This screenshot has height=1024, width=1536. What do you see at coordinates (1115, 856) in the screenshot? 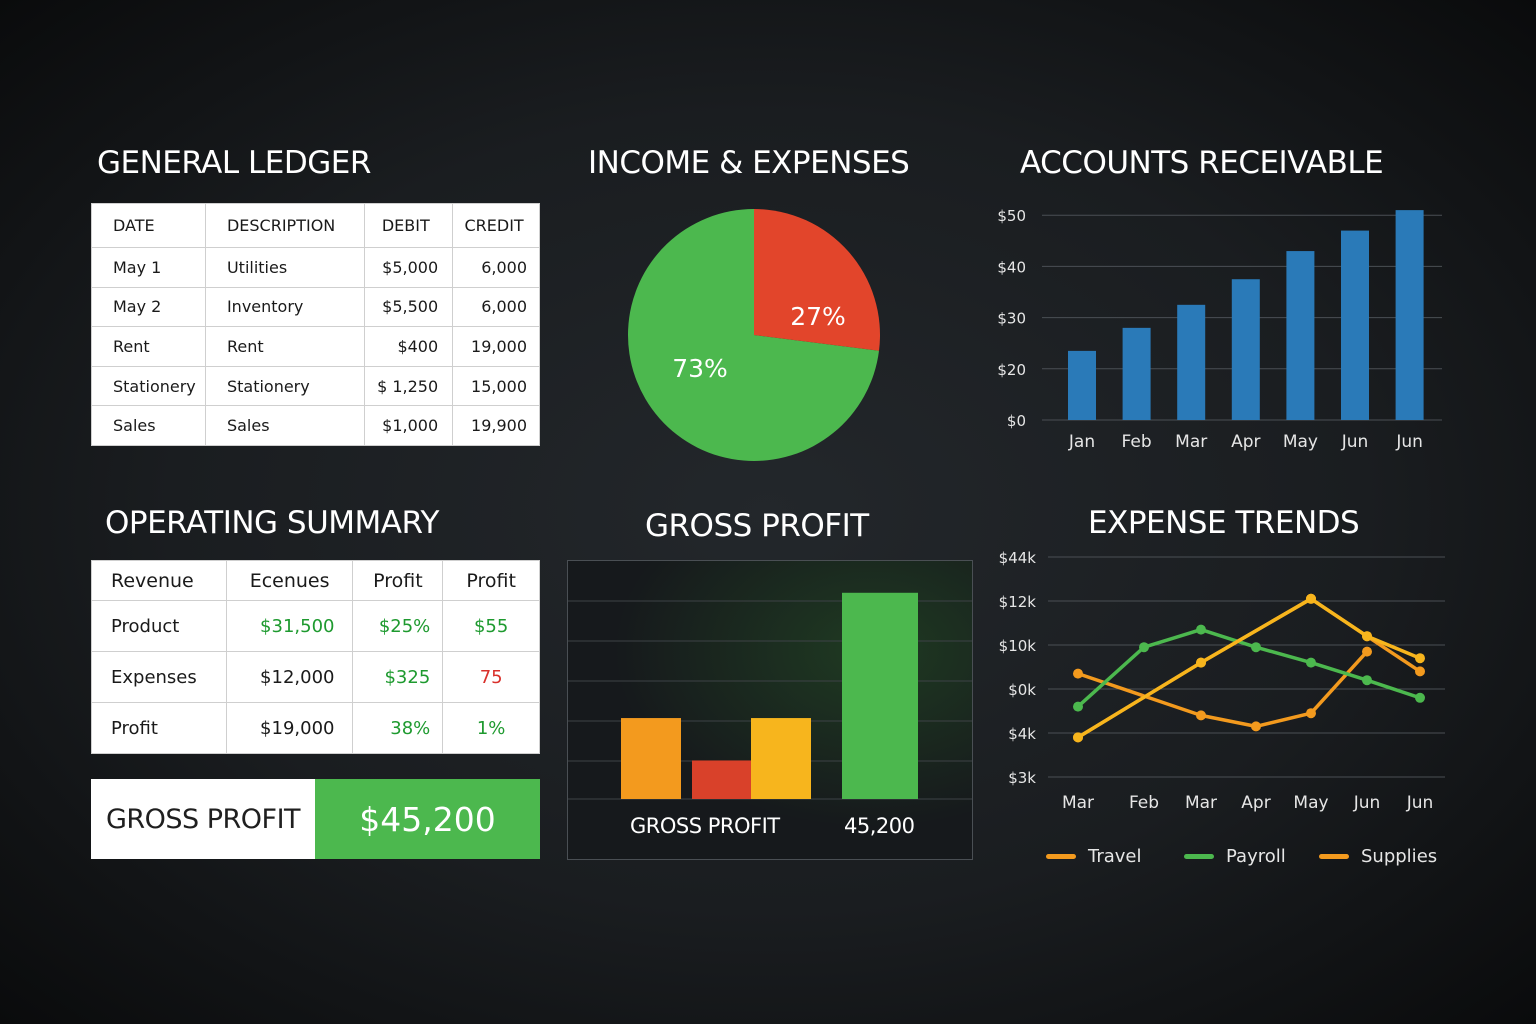
I see `legend-label: Travel` at bounding box center [1115, 856].